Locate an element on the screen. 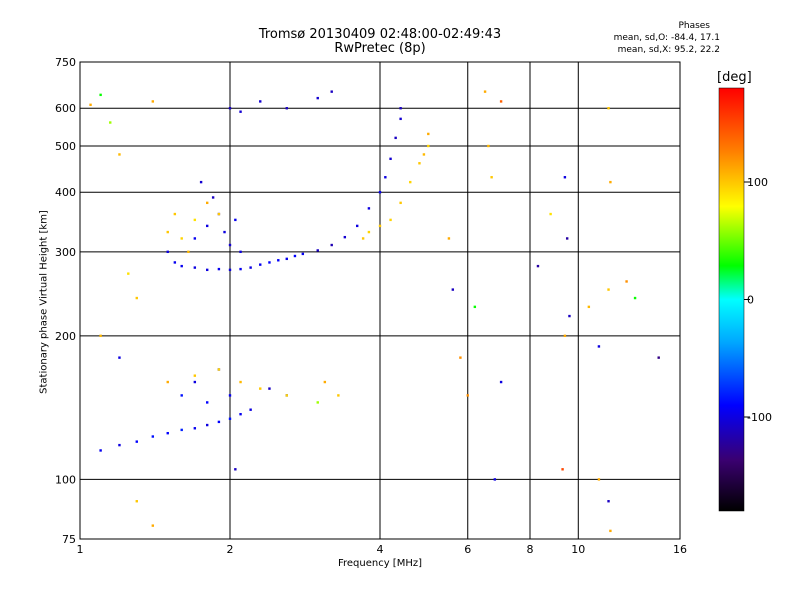 This screenshot has width=800, height=600. y-tick-label: 200 is located at coordinates (65, 336).